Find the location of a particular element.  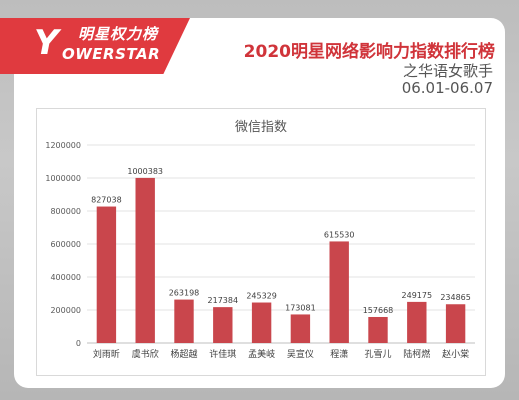

bar-value-label: 245329 is located at coordinates (261, 296).